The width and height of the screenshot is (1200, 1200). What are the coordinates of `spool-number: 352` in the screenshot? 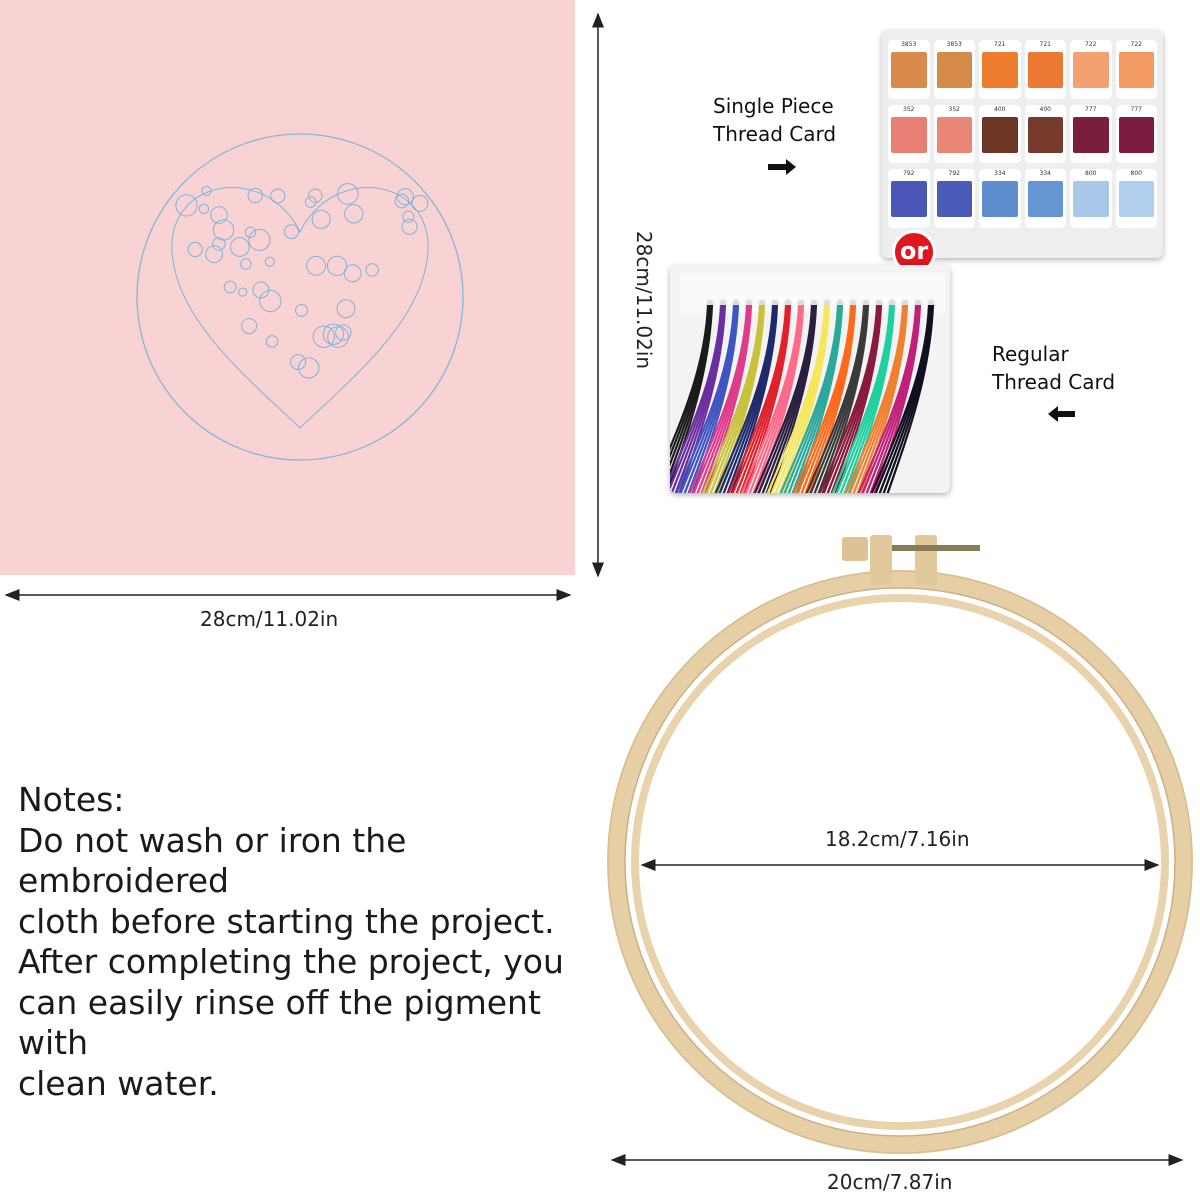 It's located at (909, 109).